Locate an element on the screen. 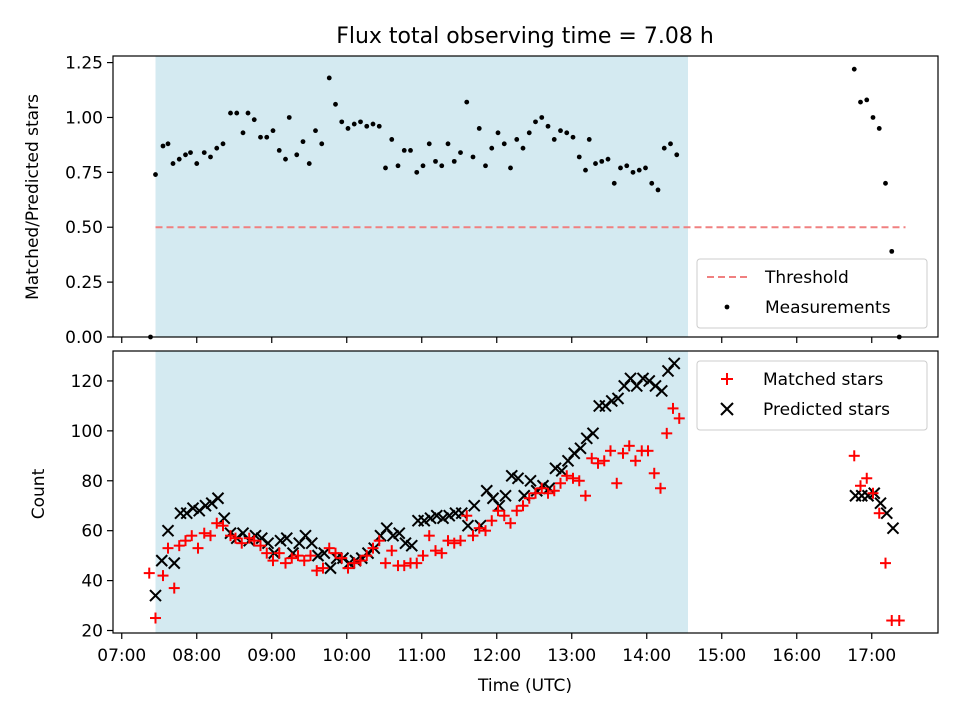 The width and height of the screenshot is (960, 720). bottom-y-tick-label: 60 is located at coordinates (92, 532).